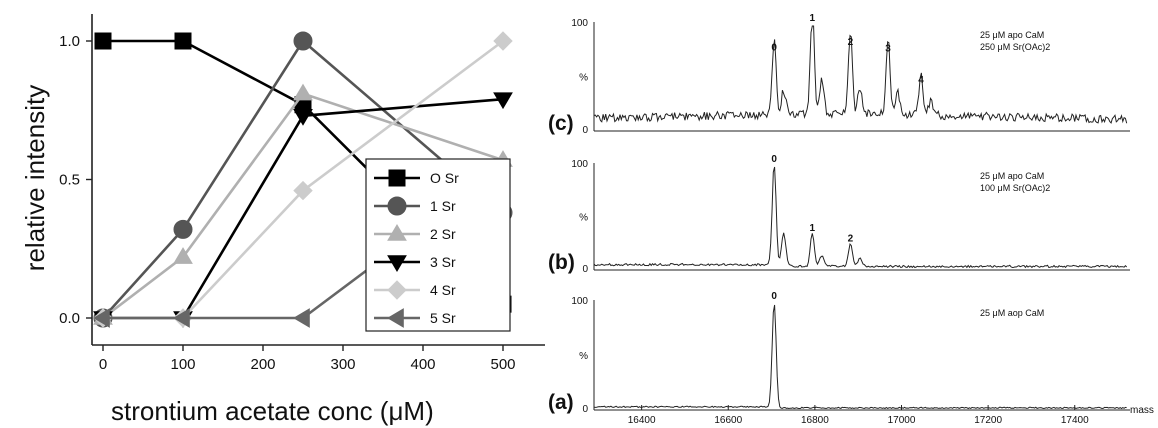 The height and width of the screenshot is (428, 1158). I want to click on spectrum-panel: 100% 0 (a) 25 μM aop CaM 0, so click(839, 353).